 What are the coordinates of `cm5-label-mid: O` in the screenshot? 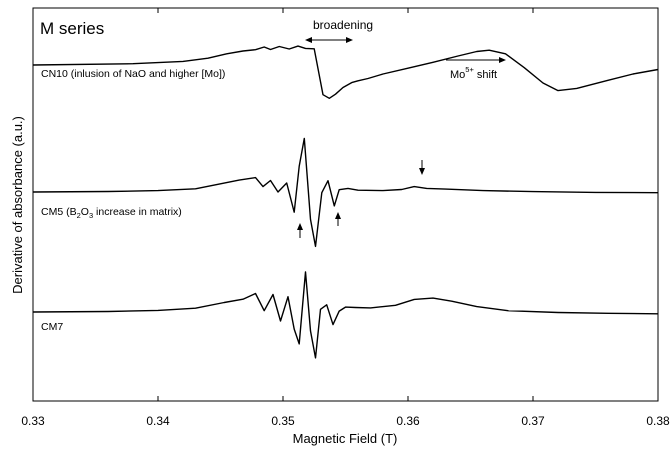 It's located at (85, 212).